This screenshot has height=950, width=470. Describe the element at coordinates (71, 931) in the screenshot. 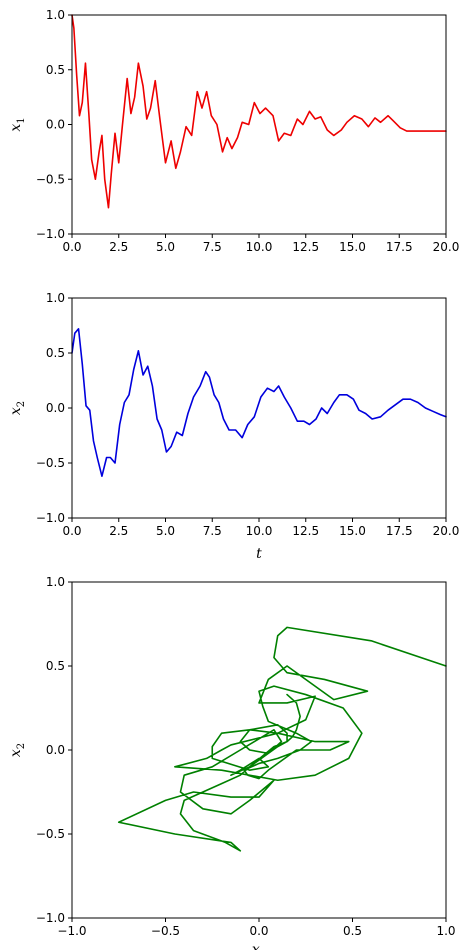

I see `x-tick-label: −1.0` at that location.